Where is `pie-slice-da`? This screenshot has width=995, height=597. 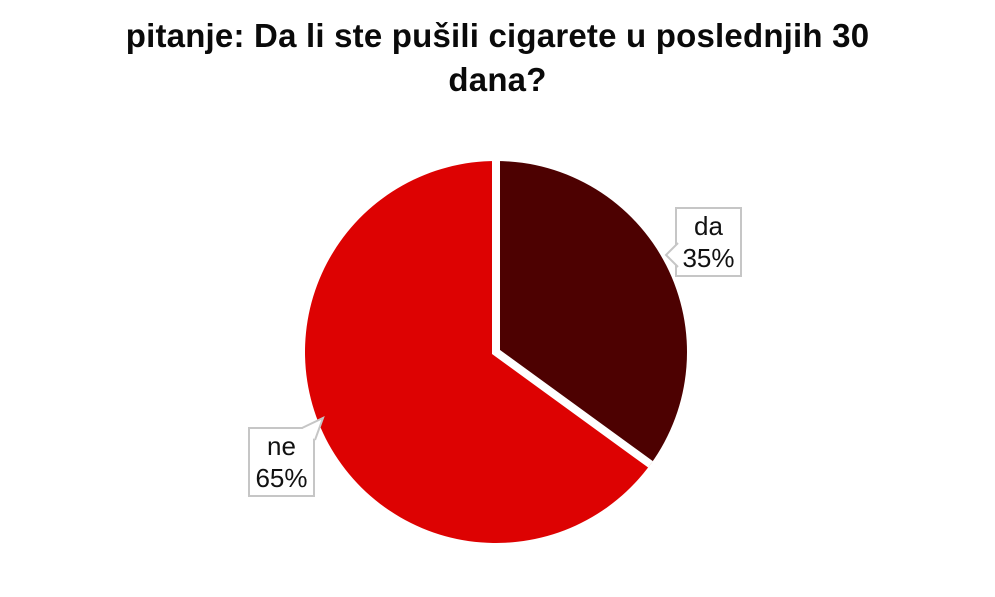
pie-slice-da is located at coordinates (592, 313).